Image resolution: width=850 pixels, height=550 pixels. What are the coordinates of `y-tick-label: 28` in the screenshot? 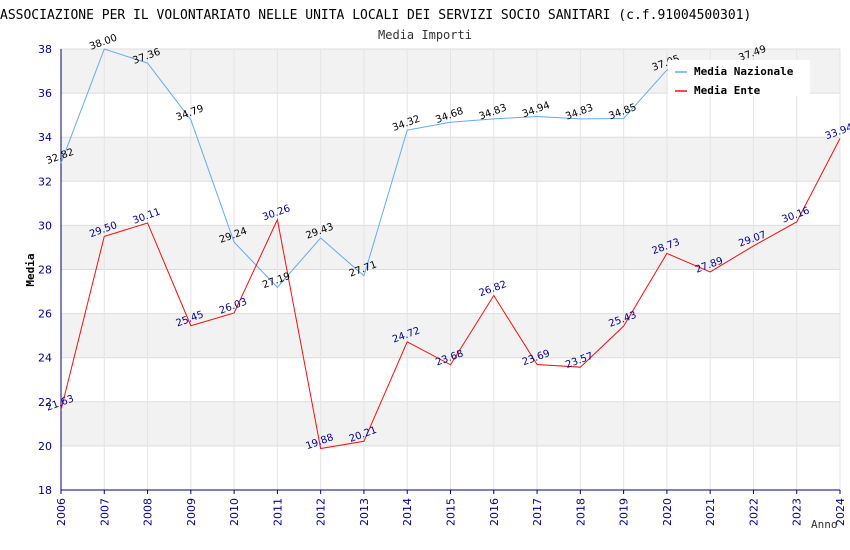 It's located at (45, 270).